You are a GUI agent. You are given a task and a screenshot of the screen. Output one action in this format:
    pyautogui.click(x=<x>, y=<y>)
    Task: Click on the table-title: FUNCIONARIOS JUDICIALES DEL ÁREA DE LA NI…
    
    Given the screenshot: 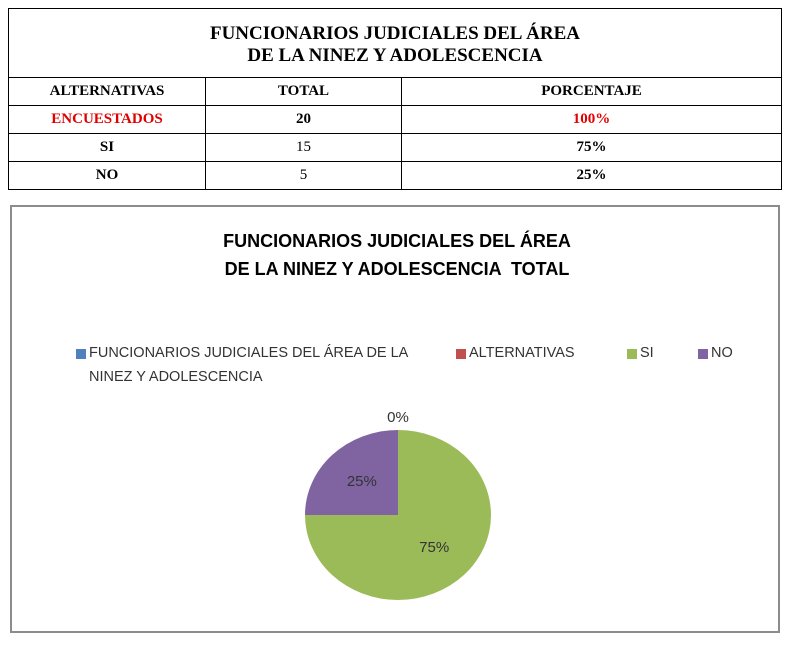 What is the action you would take?
    pyautogui.click(x=395, y=43)
    